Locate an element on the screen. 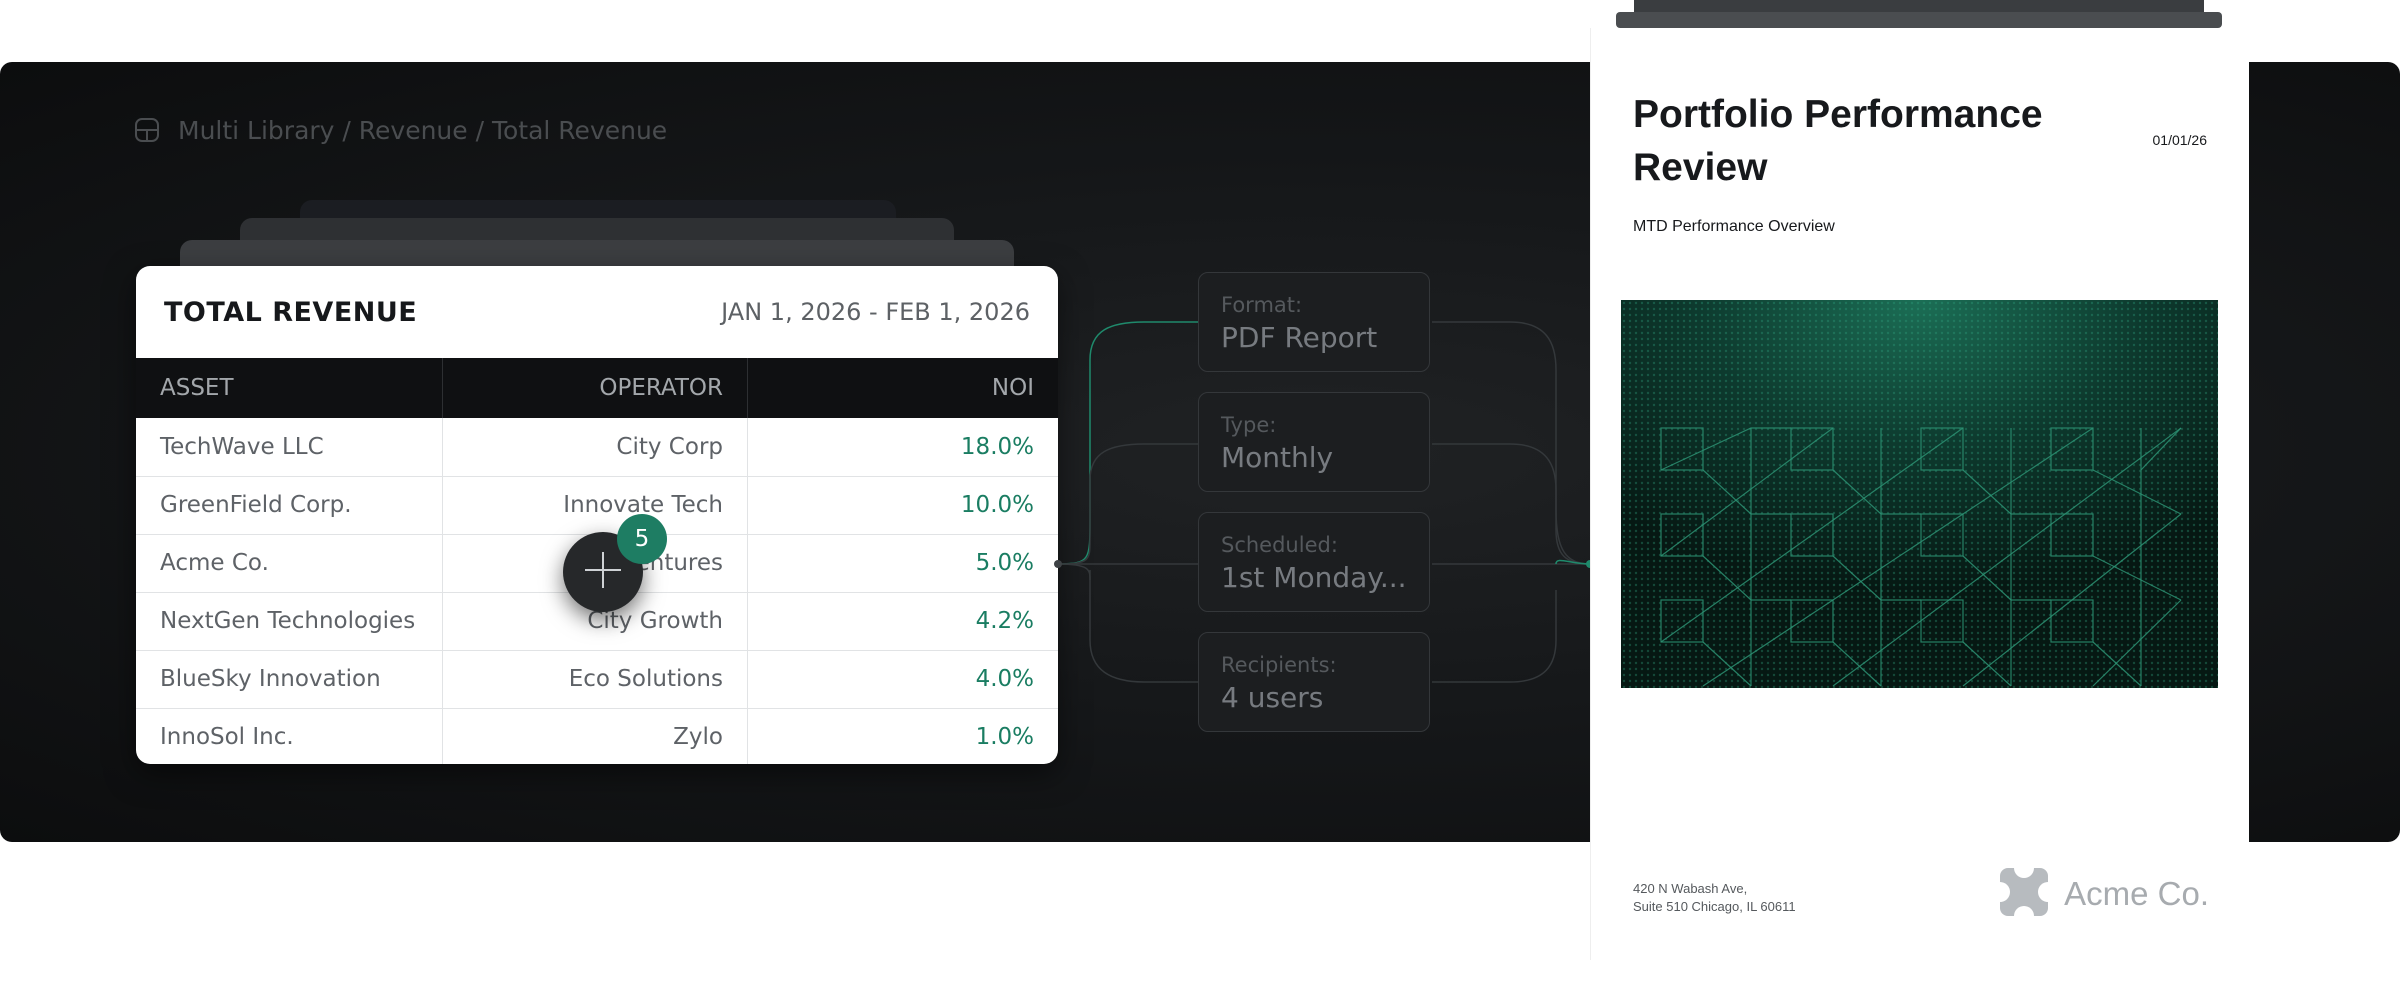 The height and width of the screenshot is (1000, 2400). brand-name: Acme Co. is located at coordinates (2136, 893).